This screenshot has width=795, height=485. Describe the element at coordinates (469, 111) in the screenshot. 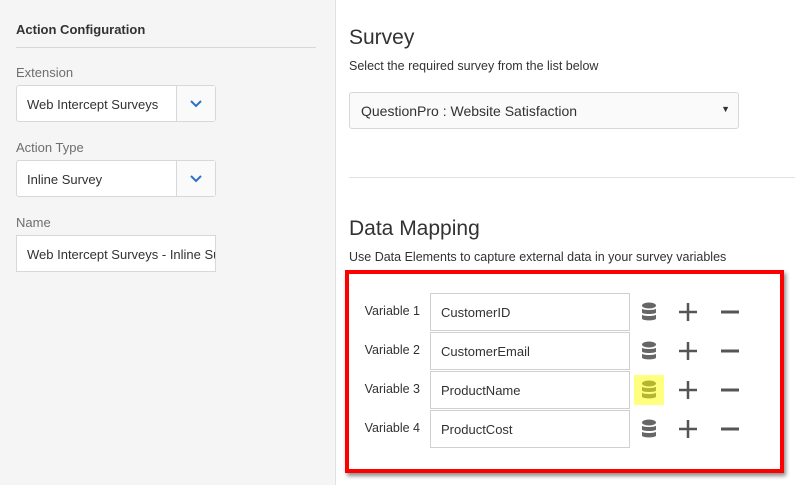

I see `survey-selected-value: QuestionPro : Website Satisfaction` at that location.